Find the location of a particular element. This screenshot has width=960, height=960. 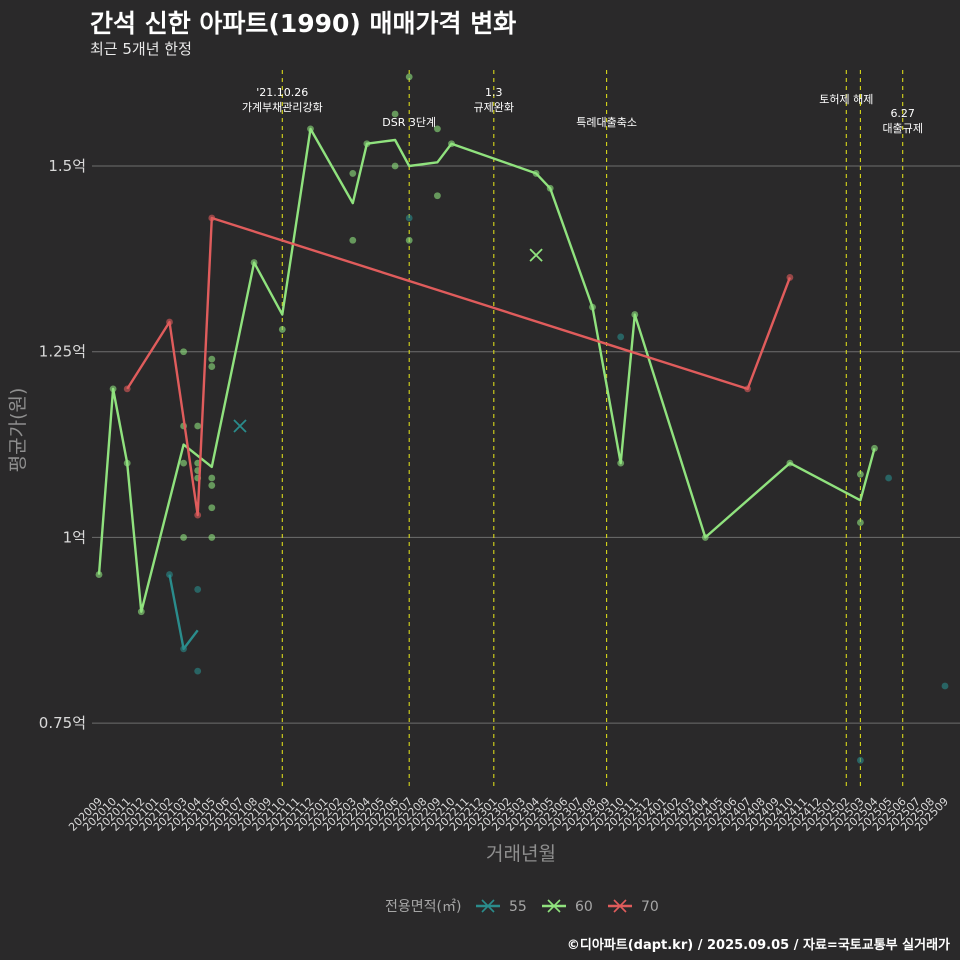

event-label: 1.3 is located at coordinates (494, 92).